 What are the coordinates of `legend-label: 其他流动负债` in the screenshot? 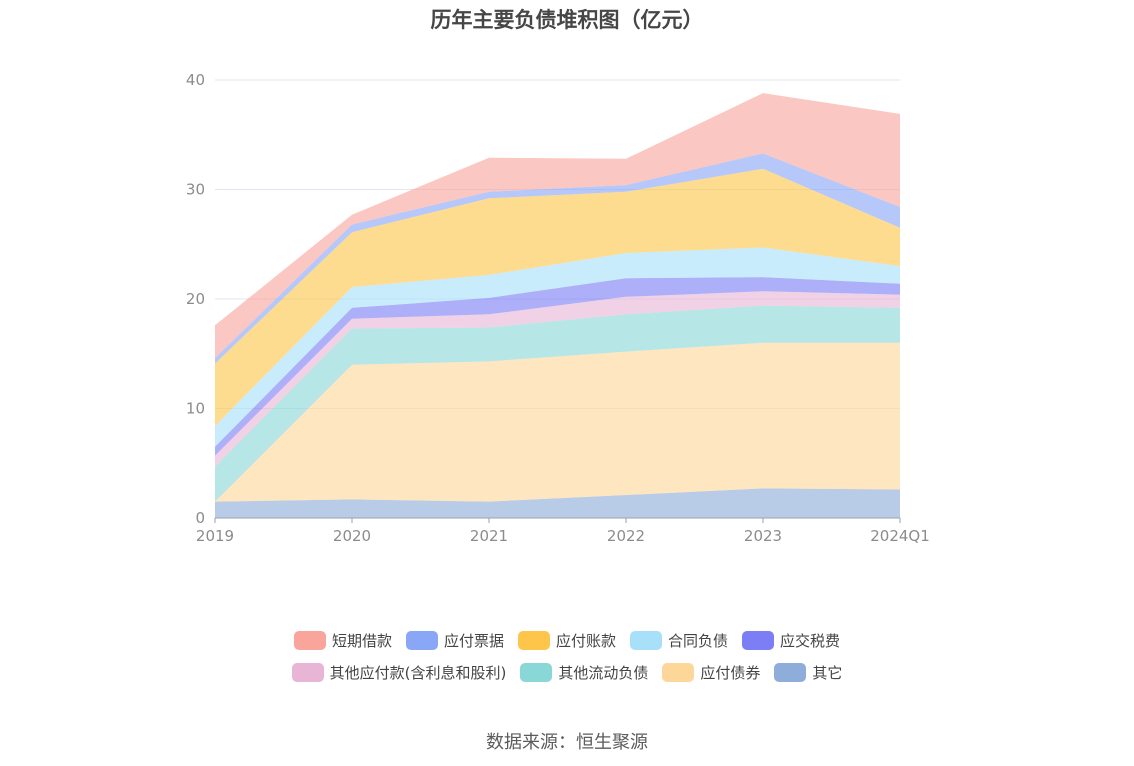 It's located at (603, 673).